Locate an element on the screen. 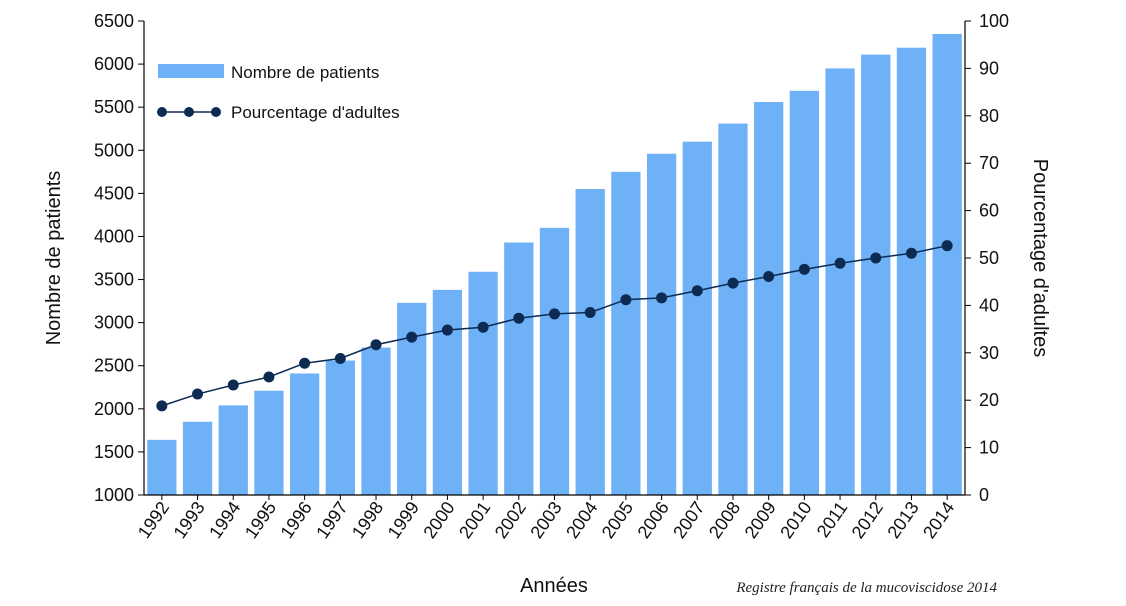 The width and height of the screenshot is (1126, 606). bar-2011 is located at coordinates (840, 282).